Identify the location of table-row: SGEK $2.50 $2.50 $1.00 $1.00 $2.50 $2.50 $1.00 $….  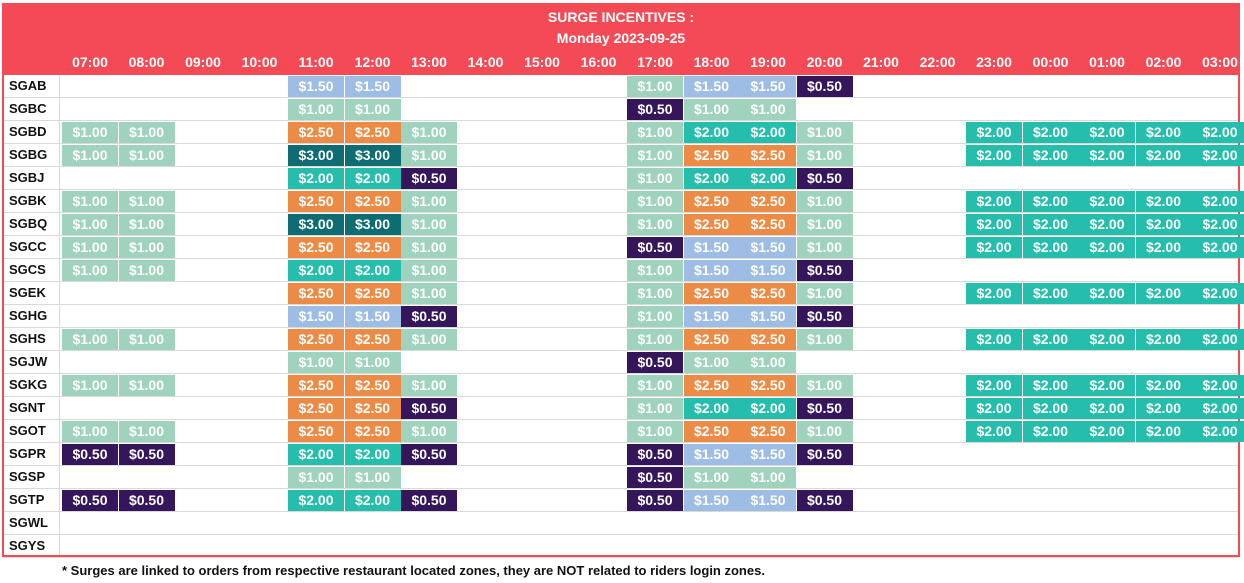
(624, 293).